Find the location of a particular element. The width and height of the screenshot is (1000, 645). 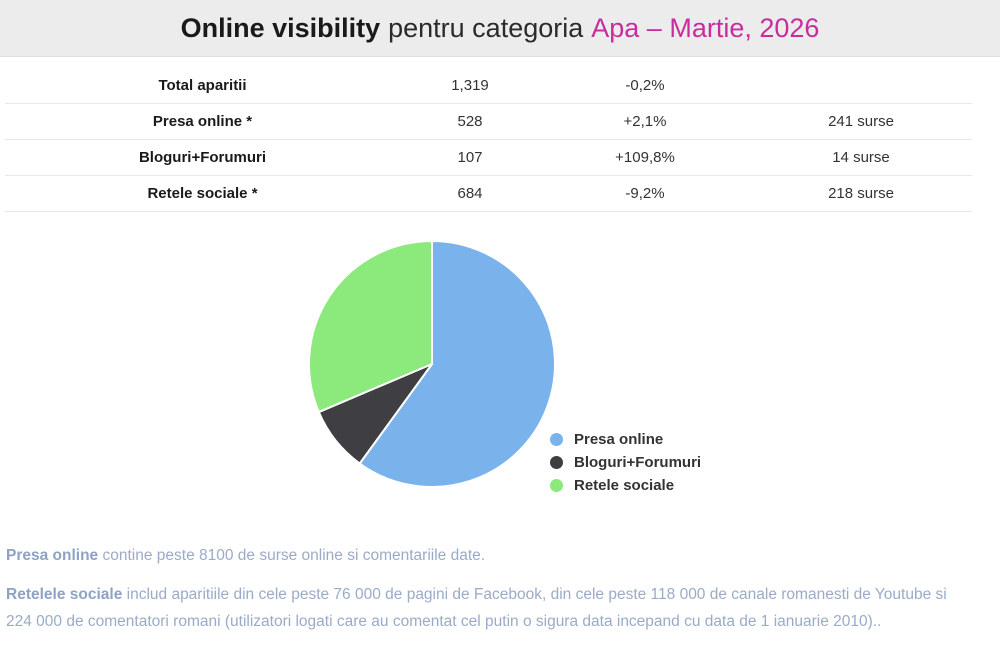

pie-chart-svg is located at coordinates (432, 364).